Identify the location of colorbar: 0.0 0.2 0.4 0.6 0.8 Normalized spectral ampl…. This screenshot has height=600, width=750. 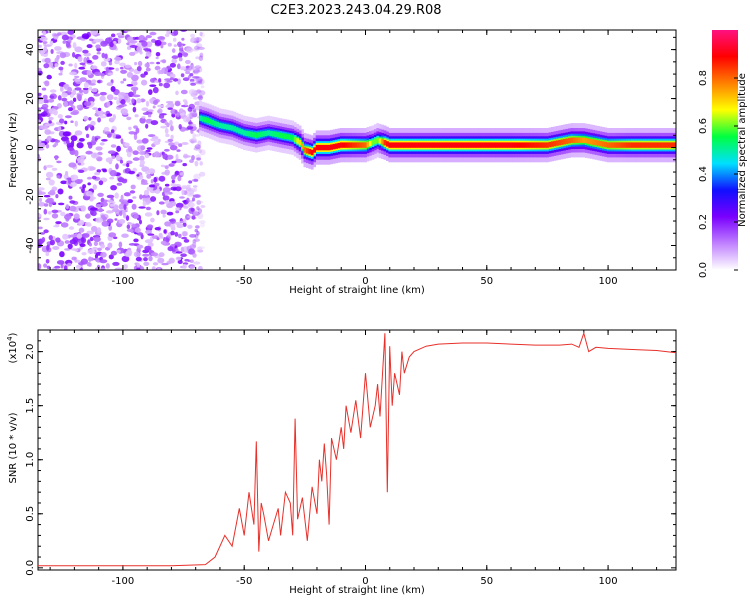
(723, 154).